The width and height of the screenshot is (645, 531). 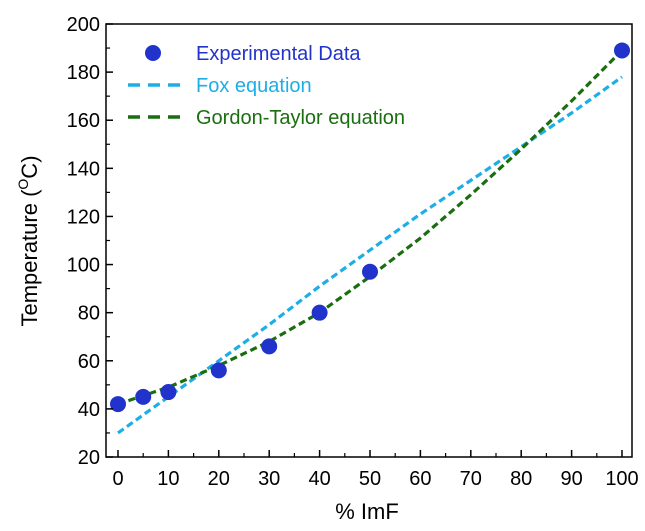 What do you see at coordinates (621, 479) in the screenshot?
I see `x-tick-label: 100` at bounding box center [621, 479].